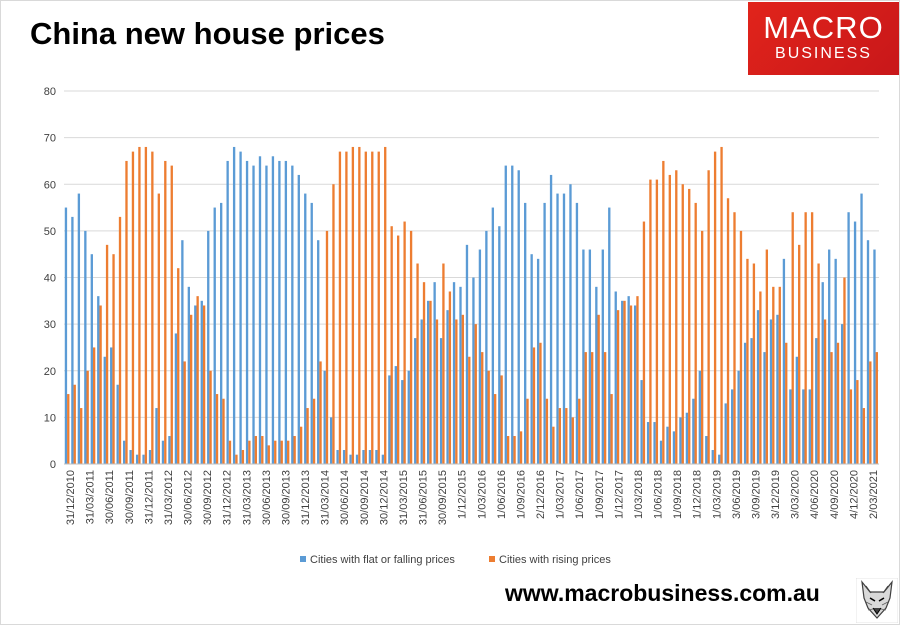 The image size is (902, 627). I want to click on x-tick-label: 1/12/2017, so click(619, 494).